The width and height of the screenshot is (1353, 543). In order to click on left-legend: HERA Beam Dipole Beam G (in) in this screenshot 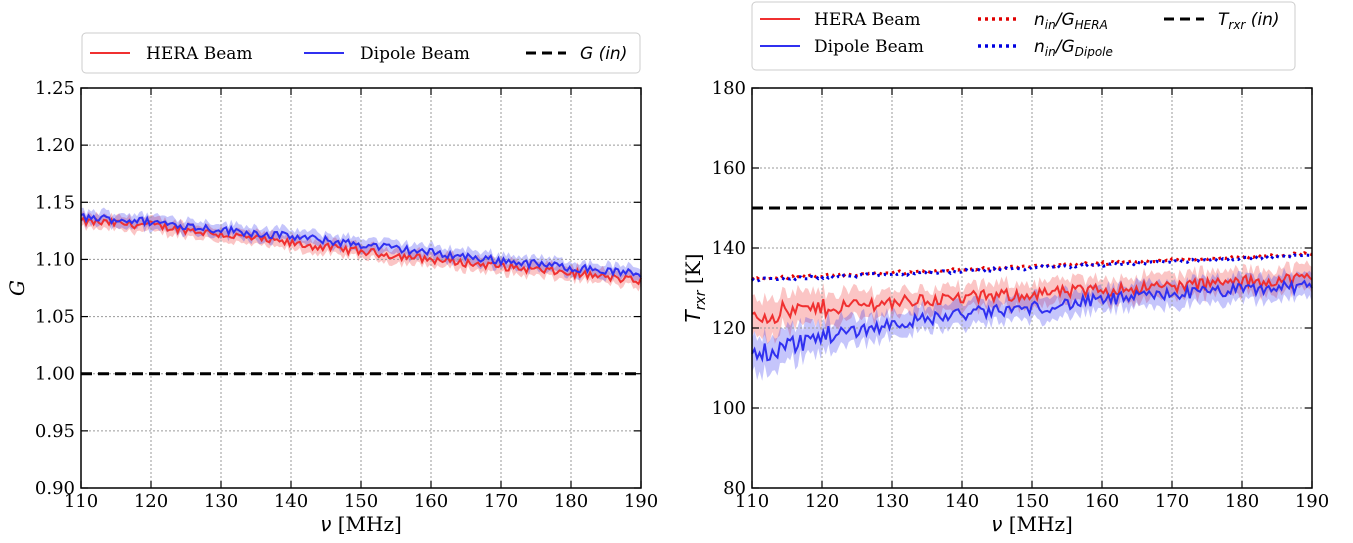, I will do `click(361, 53)`.